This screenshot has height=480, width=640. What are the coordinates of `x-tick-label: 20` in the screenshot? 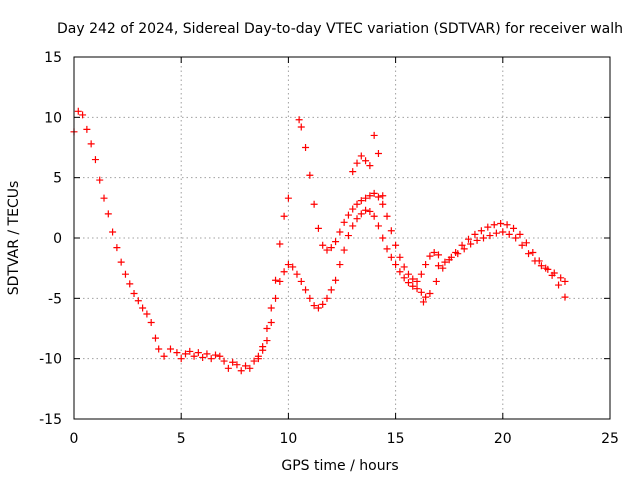 It's located at (503, 439).